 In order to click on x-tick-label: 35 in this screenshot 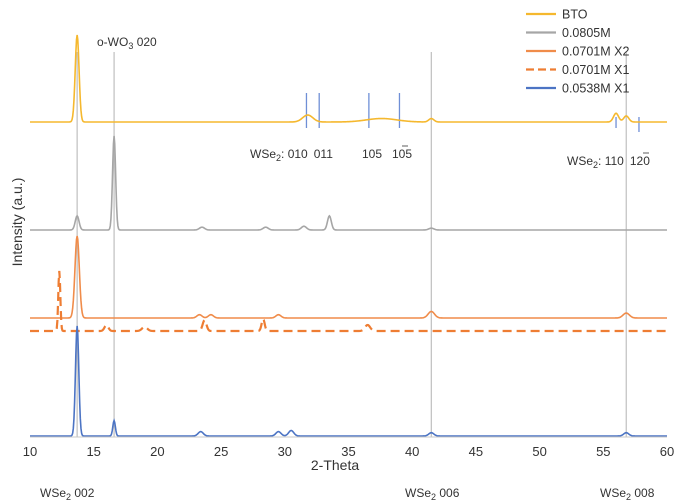, I will do `click(348, 451)`.